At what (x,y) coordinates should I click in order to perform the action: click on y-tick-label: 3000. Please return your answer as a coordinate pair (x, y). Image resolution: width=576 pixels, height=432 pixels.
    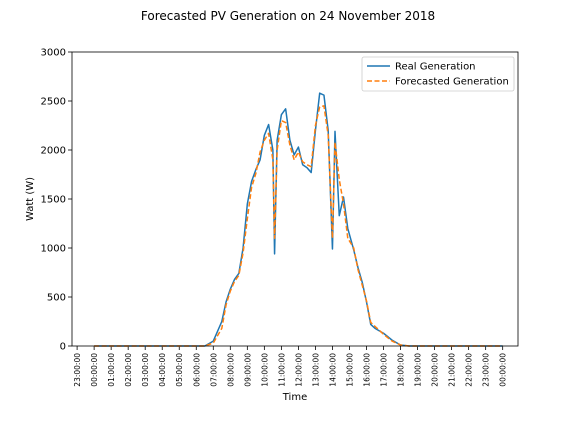
    Looking at the image, I should click on (53, 53).